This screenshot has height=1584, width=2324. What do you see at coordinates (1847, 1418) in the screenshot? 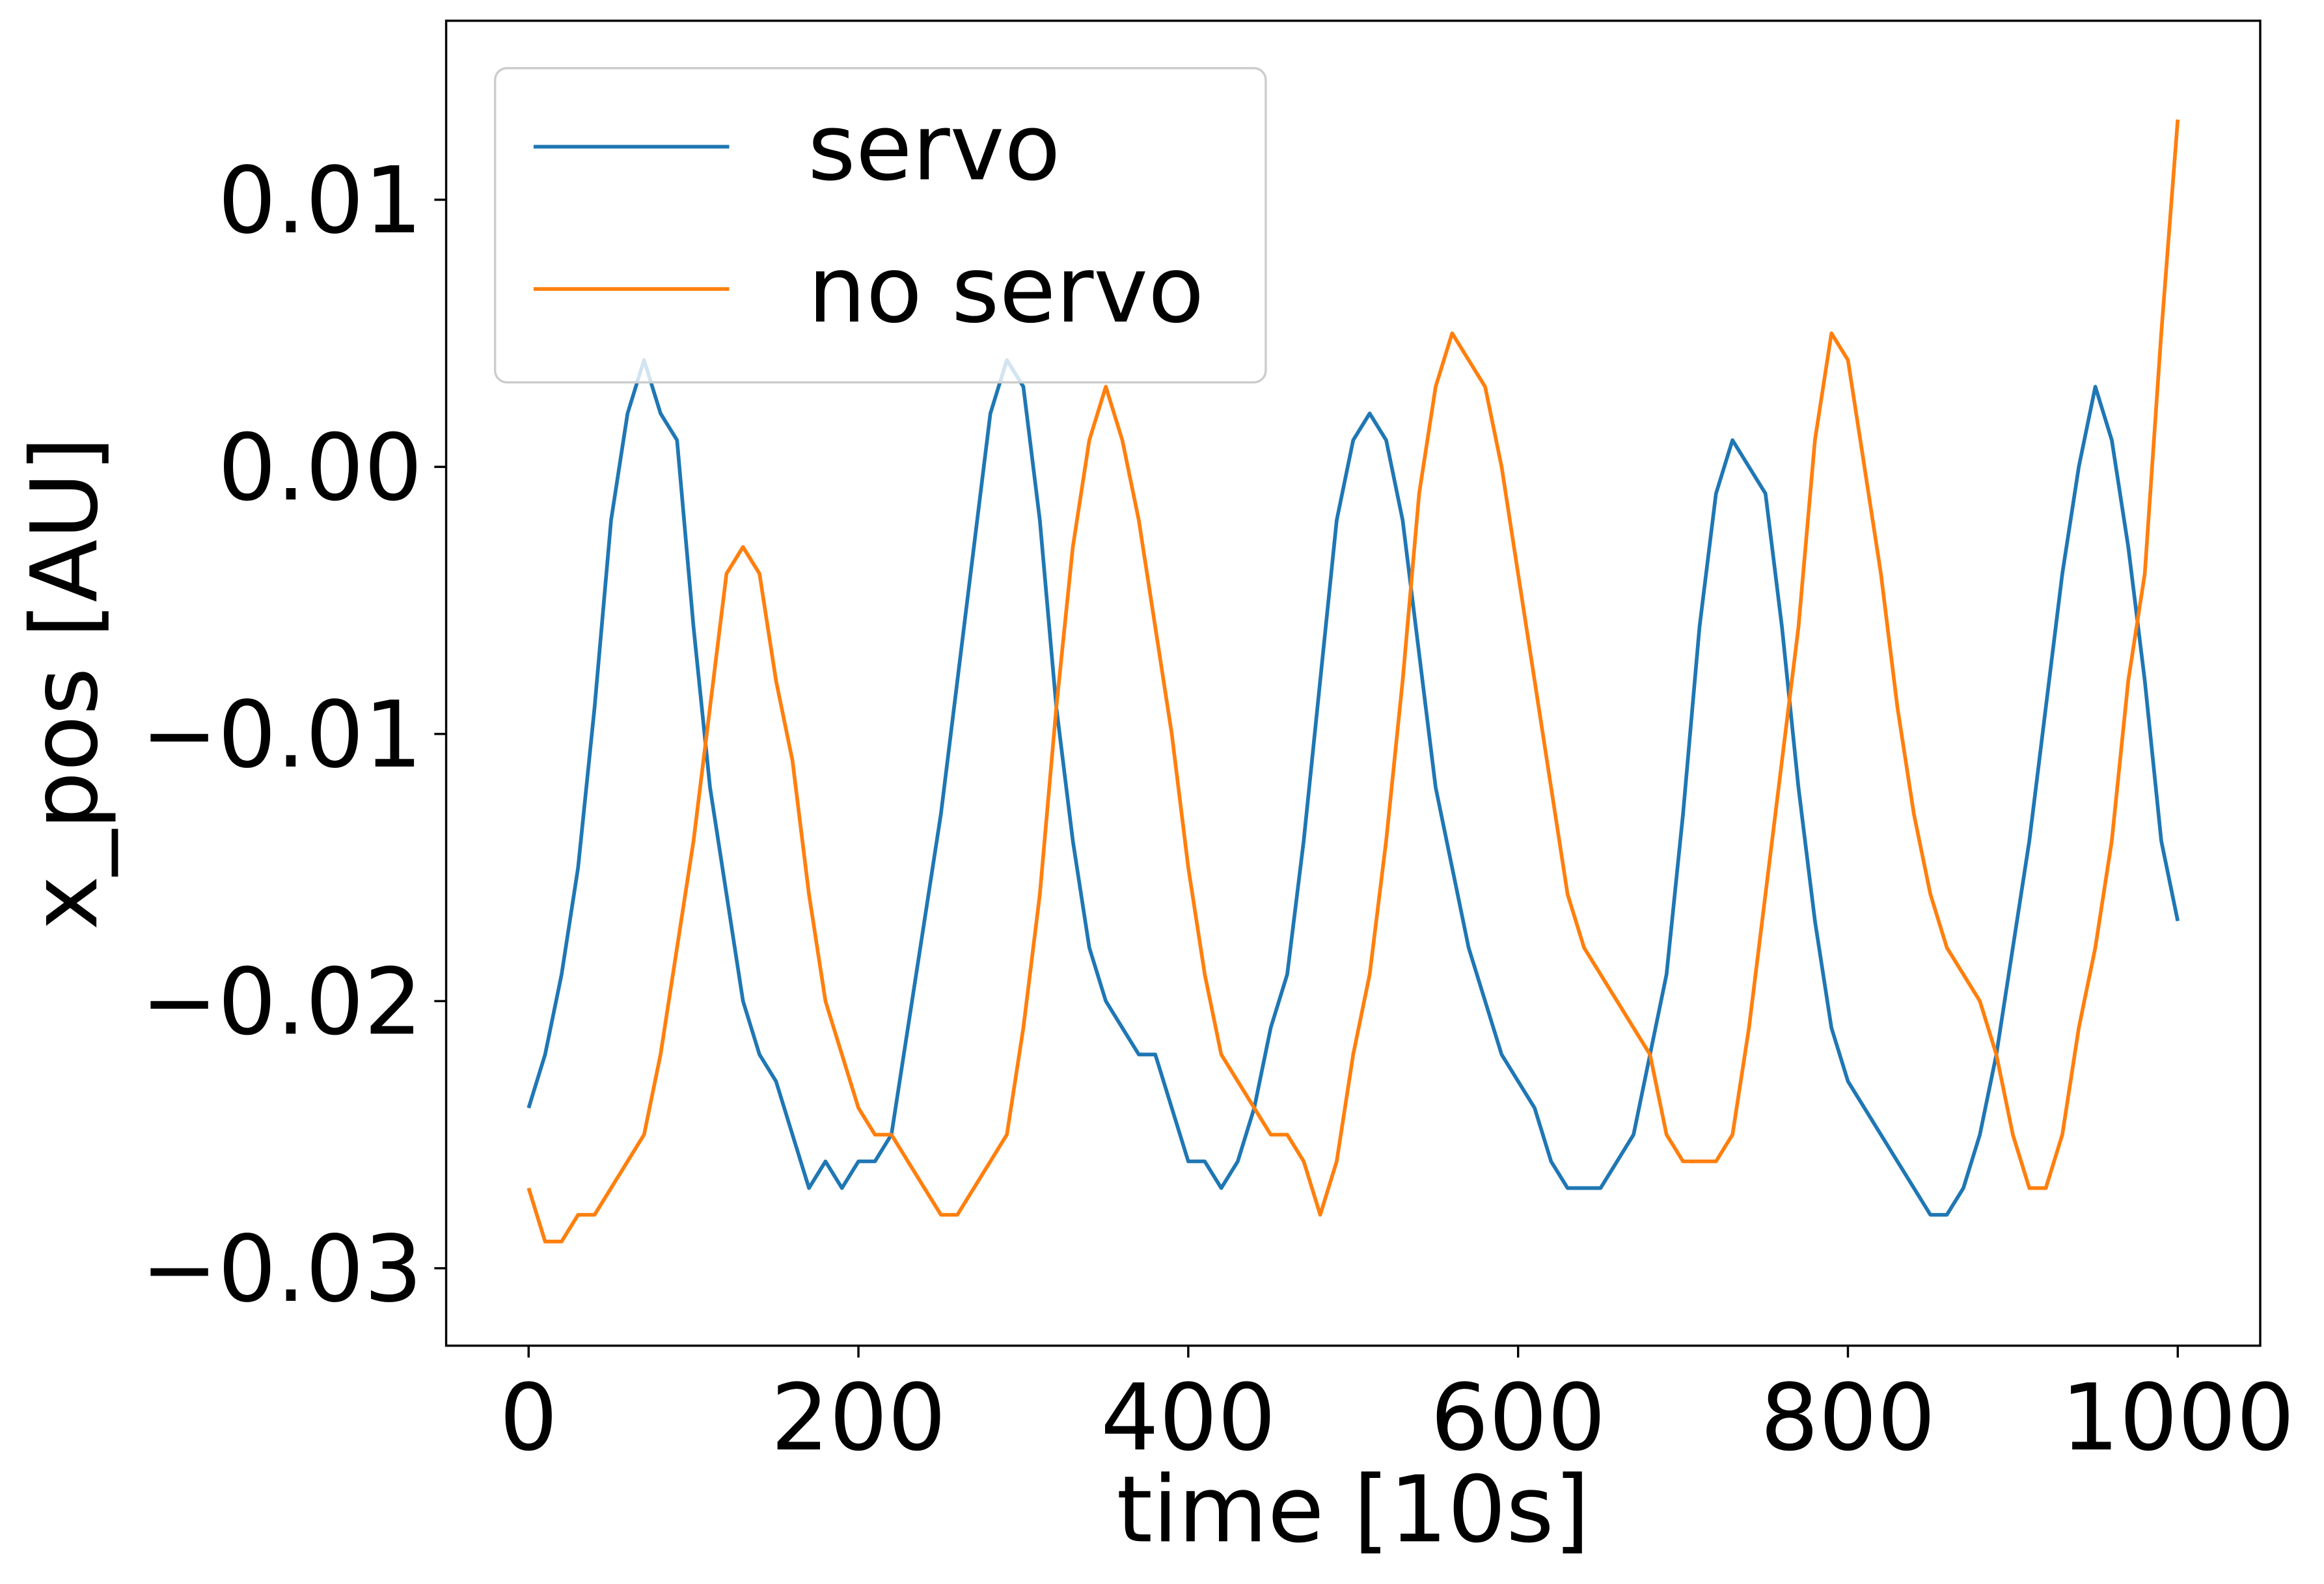
I see `x-tick-label: 800` at bounding box center [1847, 1418].